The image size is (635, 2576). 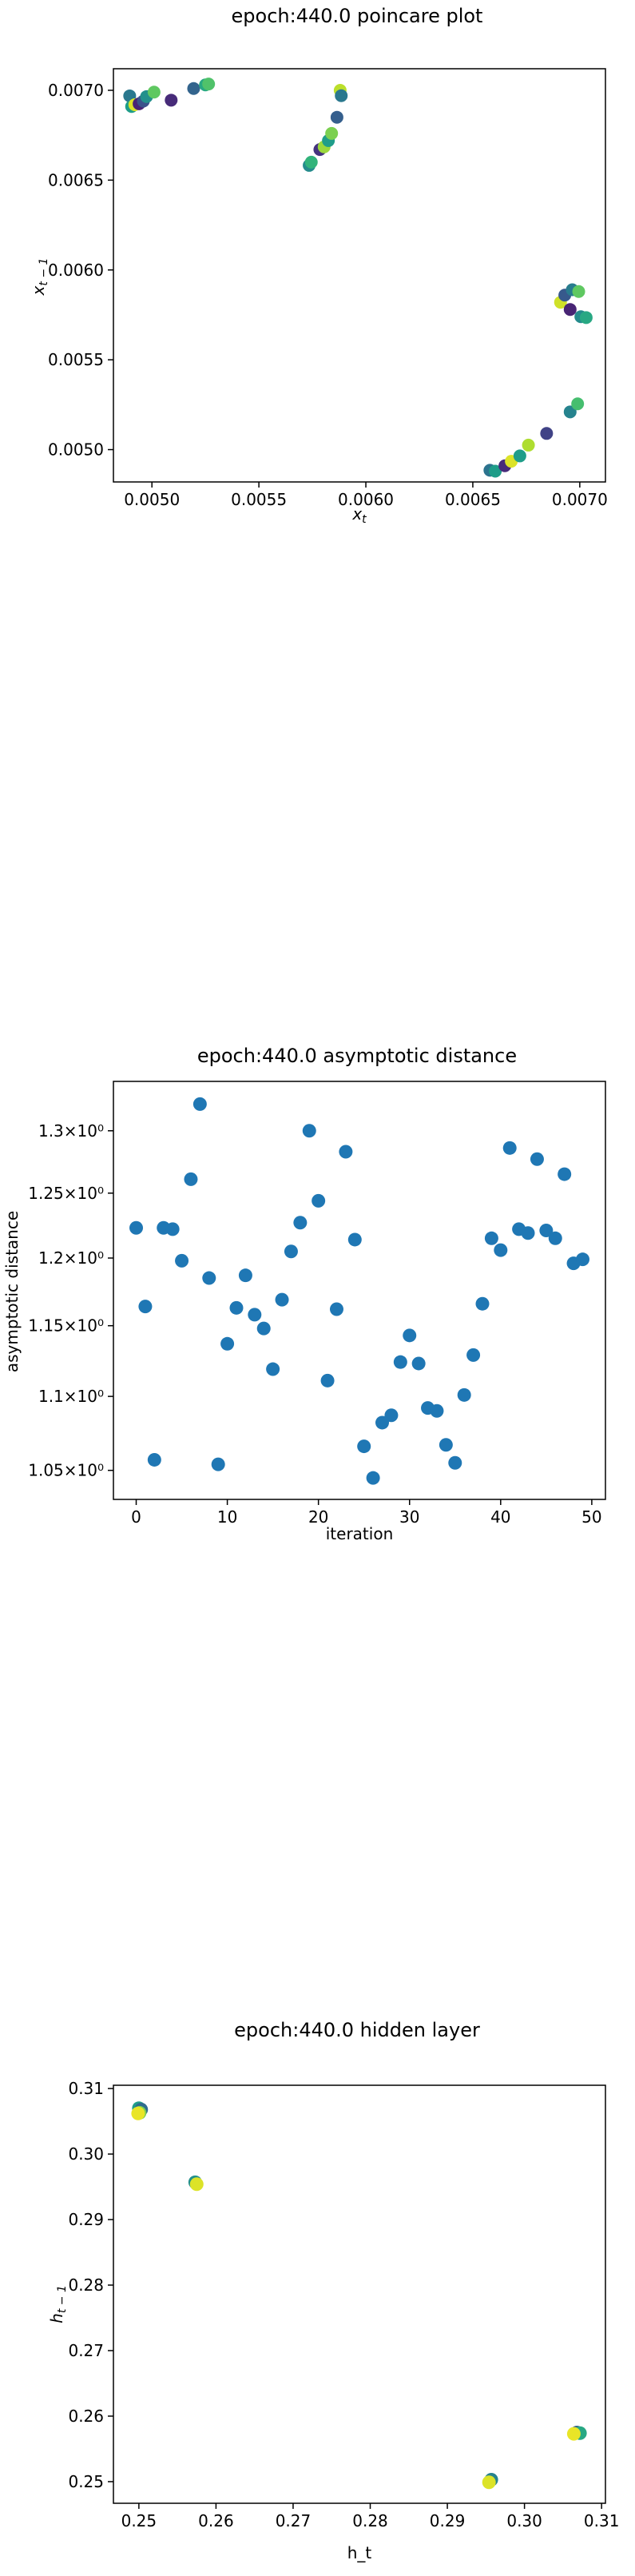 What do you see at coordinates (139, 2520) in the screenshot?
I see `x-tick-label: 0.25` at bounding box center [139, 2520].